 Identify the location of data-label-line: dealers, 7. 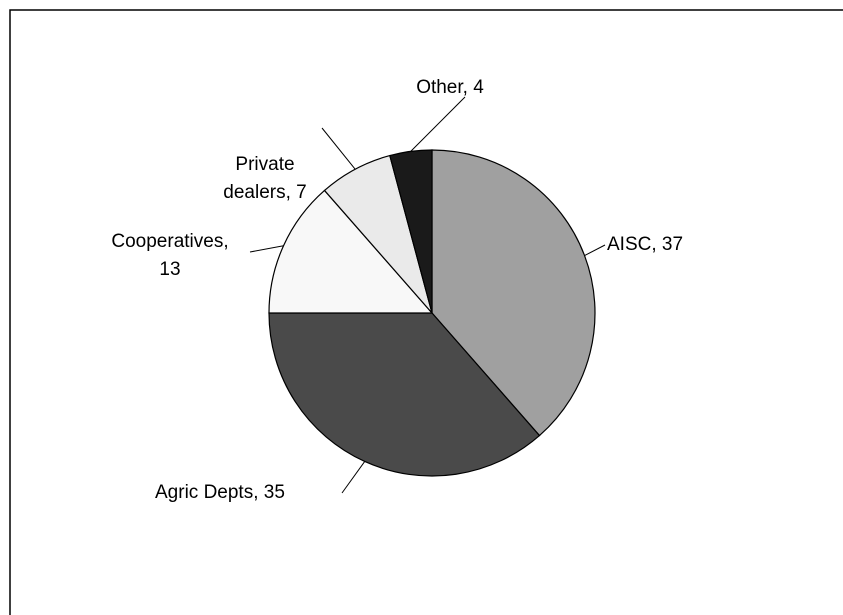
(264, 192).